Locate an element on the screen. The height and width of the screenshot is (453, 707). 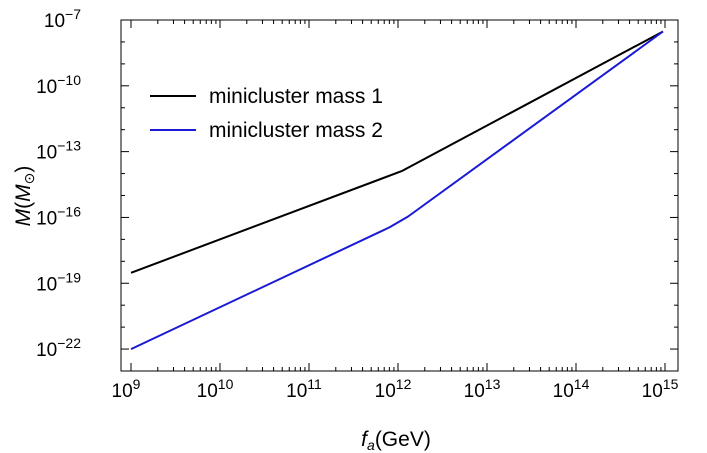
x-tick-label: 1013 is located at coordinates (482, 389).